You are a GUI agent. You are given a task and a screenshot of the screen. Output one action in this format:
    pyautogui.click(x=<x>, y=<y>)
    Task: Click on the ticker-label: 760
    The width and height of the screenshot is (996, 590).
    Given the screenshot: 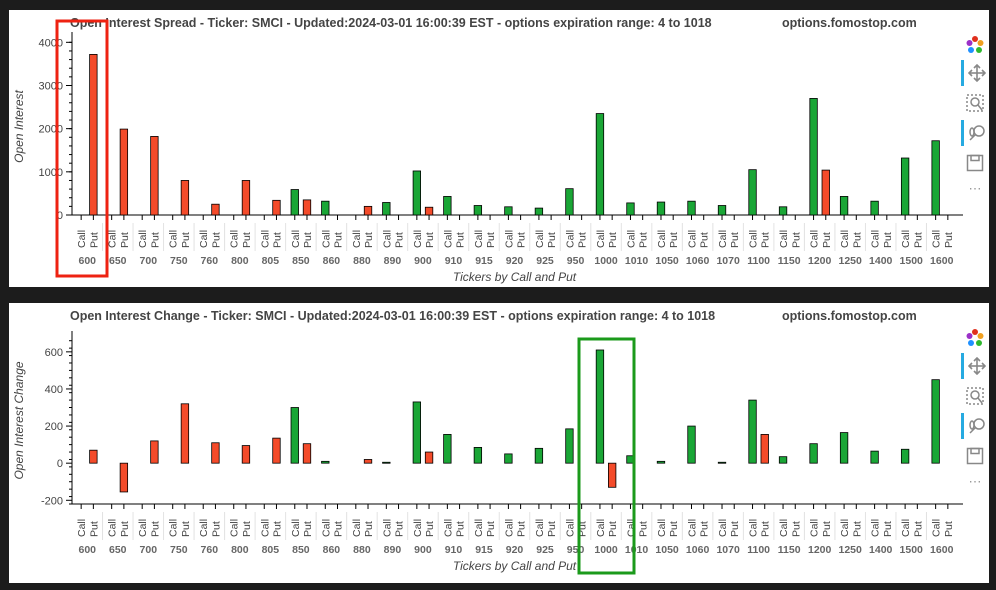 What is the action you would take?
    pyautogui.click(x=210, y=261)
    